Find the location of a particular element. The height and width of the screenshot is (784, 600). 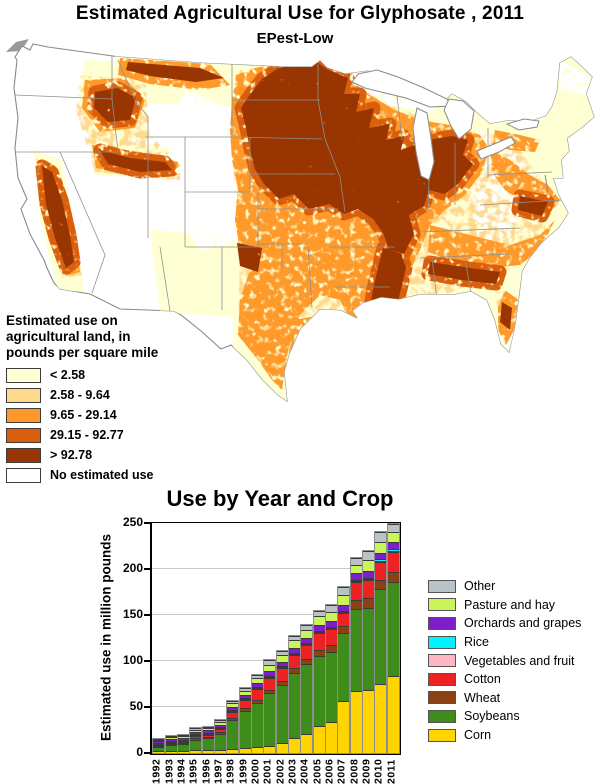

chart-title: Use by Year and Crop is located at coordinates (280, 498).